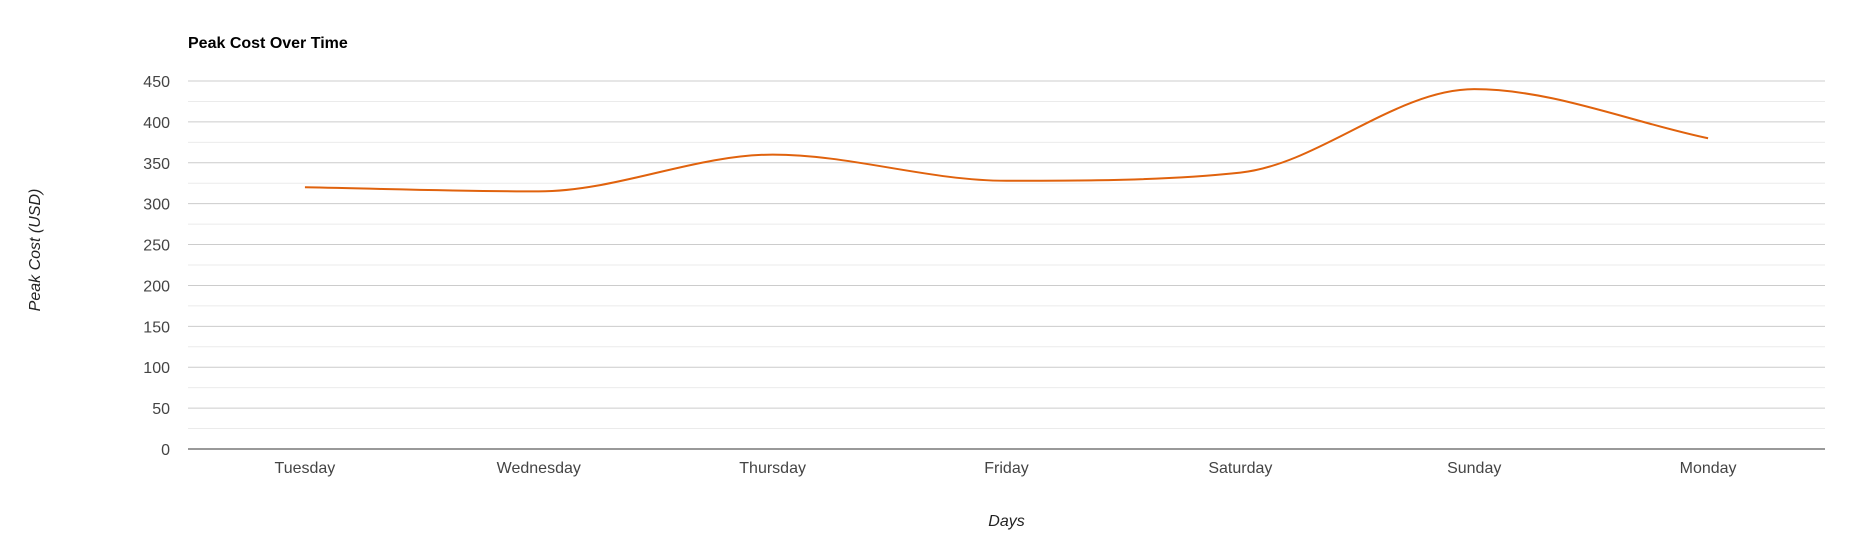 The image size is (1851, 543). I want to click on y-tick-label: 150, so click(156, 327).